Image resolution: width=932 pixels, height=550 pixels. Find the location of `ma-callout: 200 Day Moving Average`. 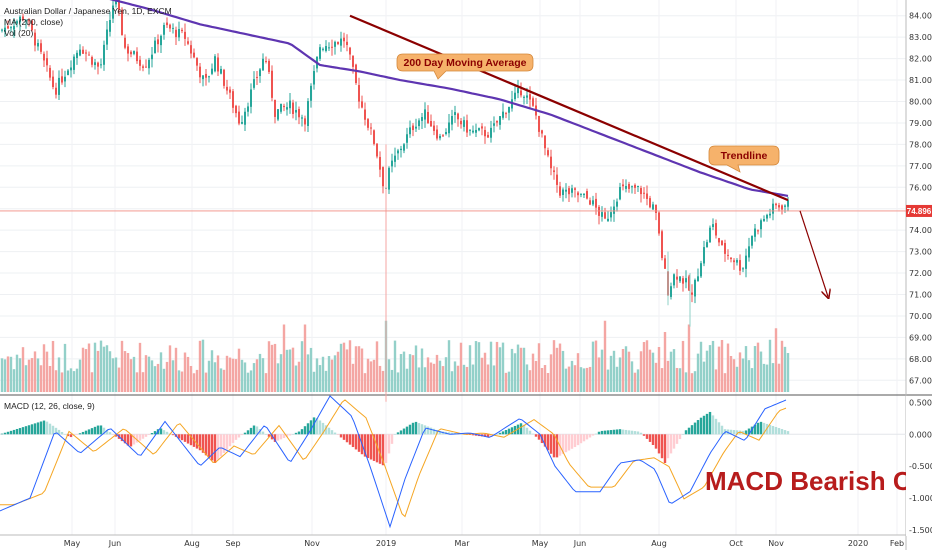

ma-callout: 200 Day Moving Average is located at coordinates (465, 66).